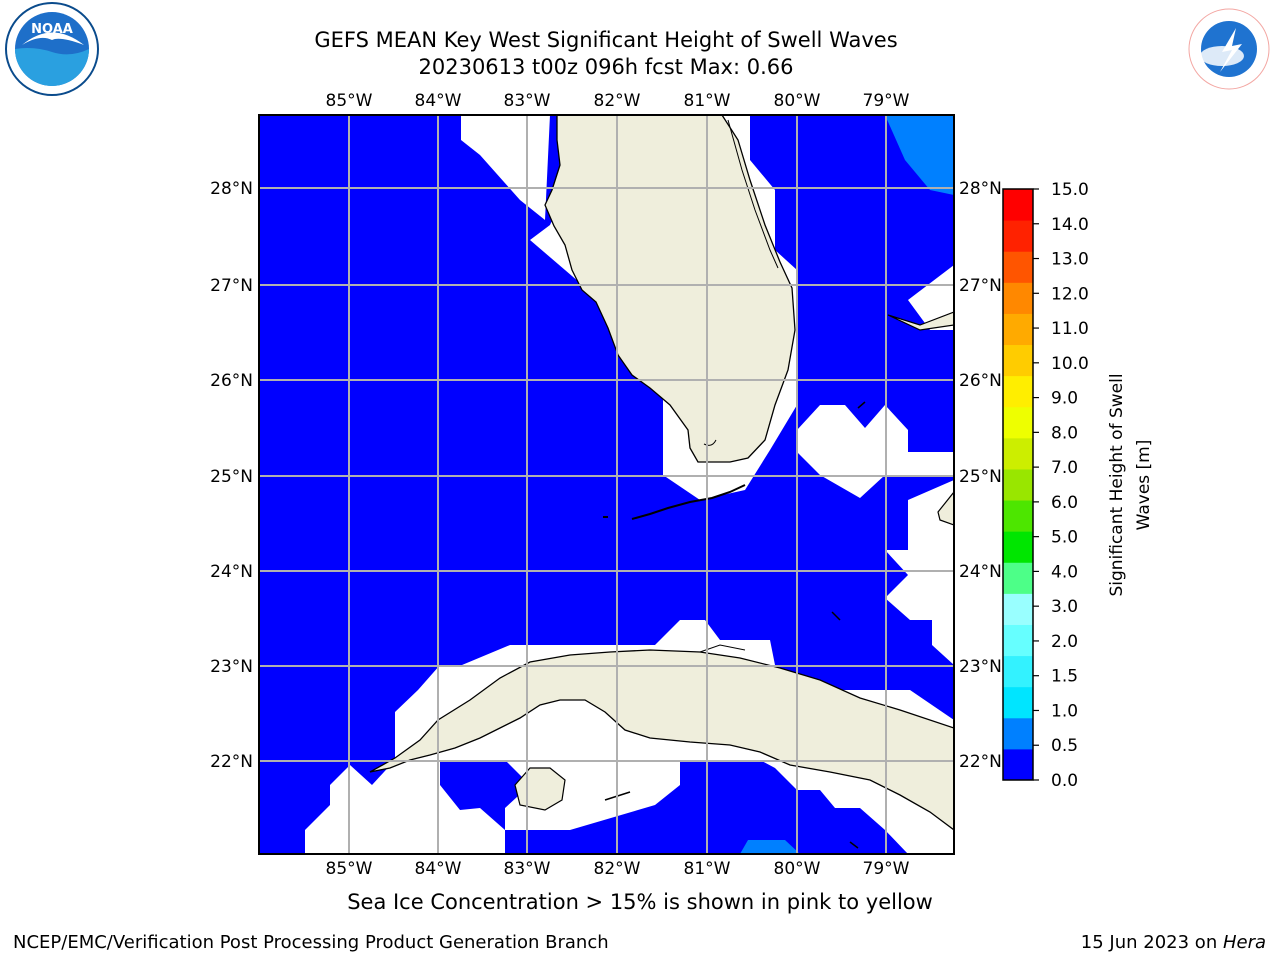 This screenshot has height=960, width=1280. Describe the element at coordinates (1064, 399) in the screenshot. I see `colorbar-tick-label: 9.0` at that location.